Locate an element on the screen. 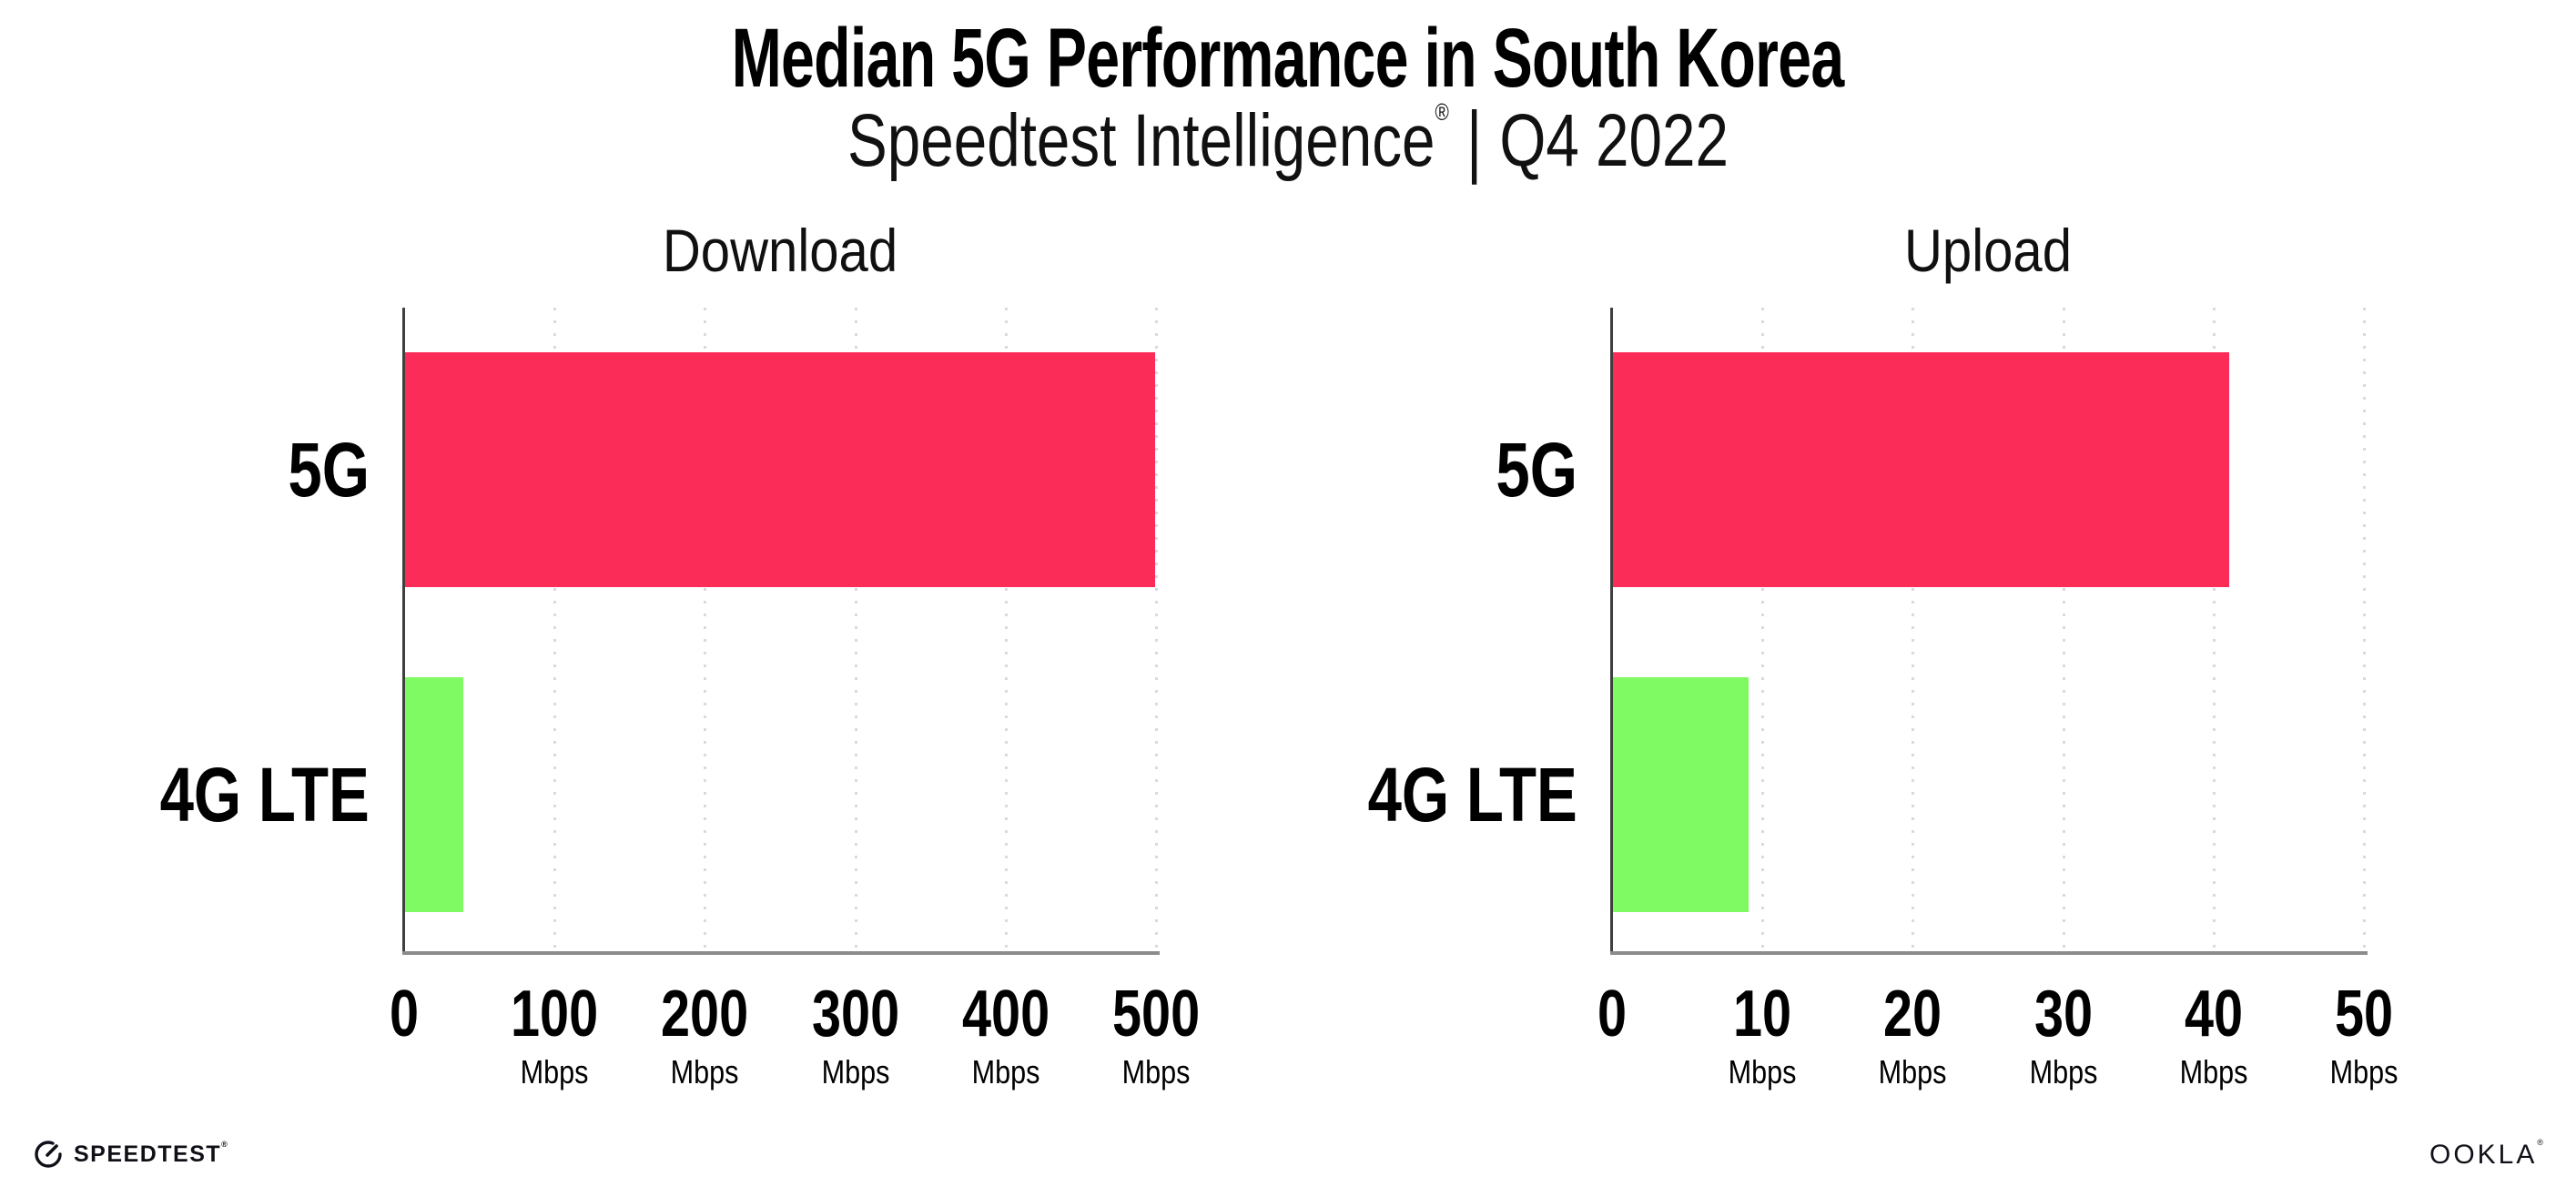 The width and height of the screenshot is (2576, 1197). x-tick-100: 100 Mbps is located at coordinates (554, 1035).